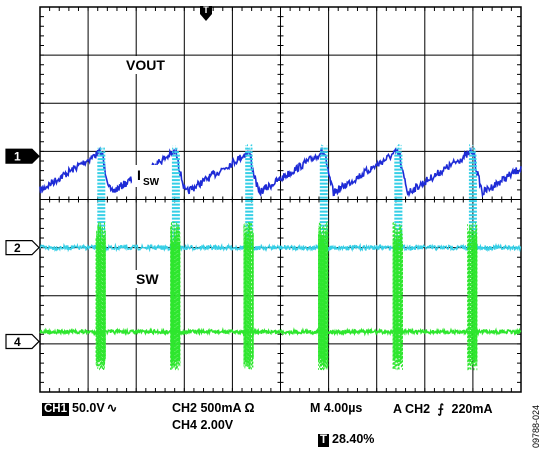  I want to click on channel-marker-label: 1, so click(17, 157).